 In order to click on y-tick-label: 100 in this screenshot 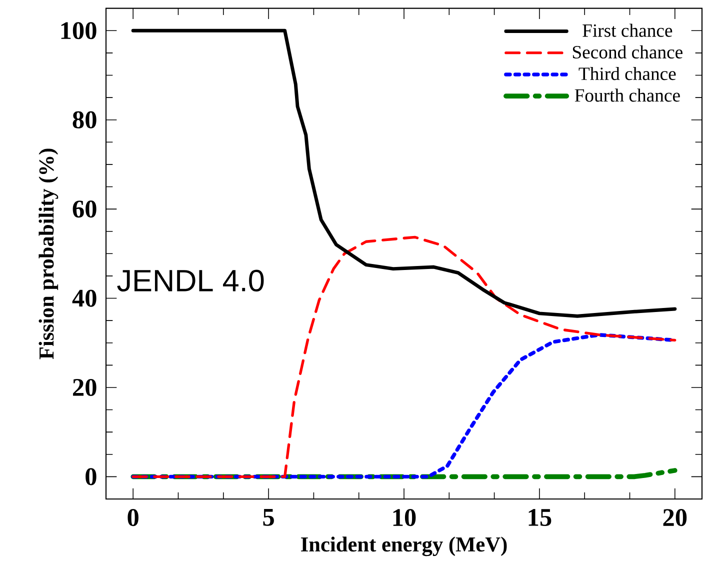, I will do `click(78, 31)`.